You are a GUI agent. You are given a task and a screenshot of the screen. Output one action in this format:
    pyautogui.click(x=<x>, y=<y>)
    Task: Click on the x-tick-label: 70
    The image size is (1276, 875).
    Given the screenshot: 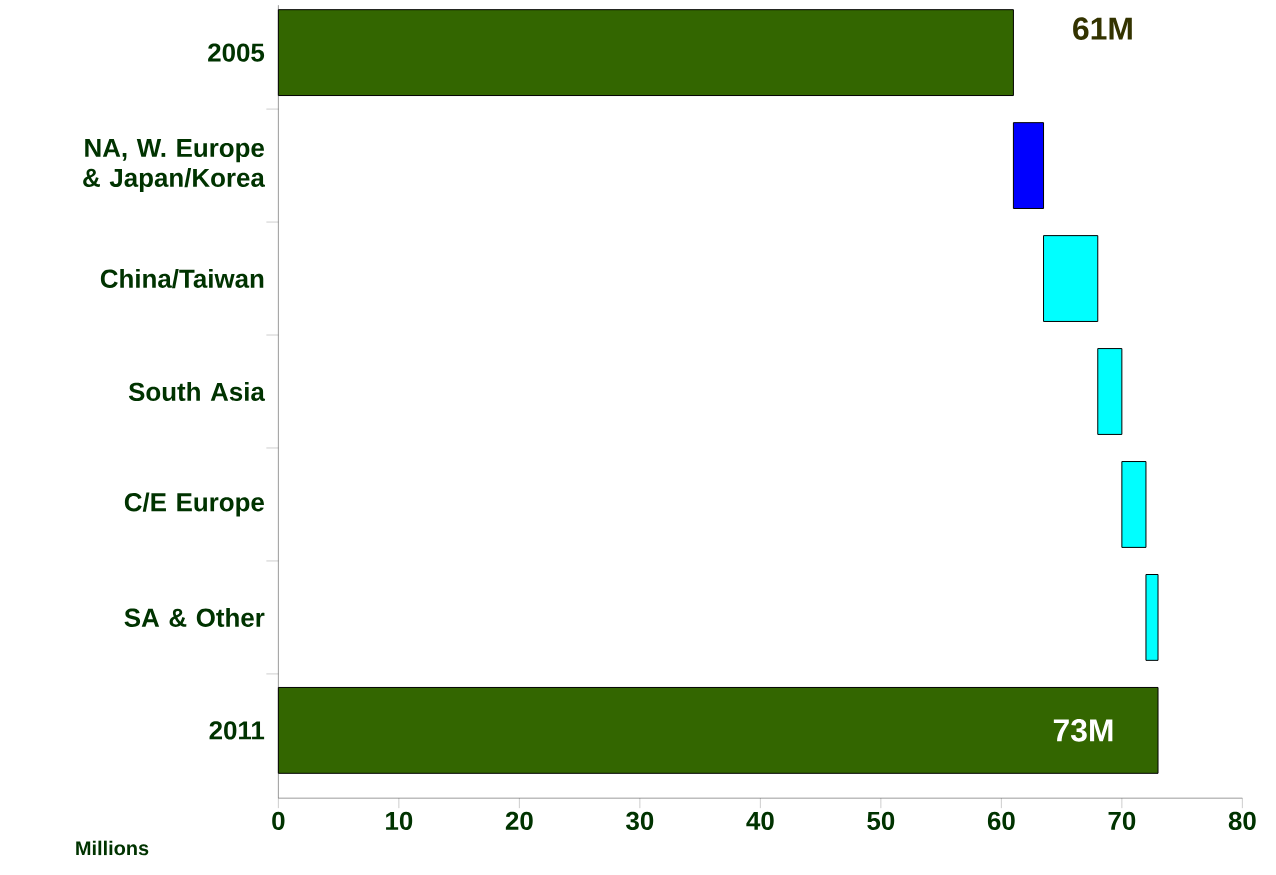 What is the action you would take?
    pyautogui.click(x=1122, y=821)
    